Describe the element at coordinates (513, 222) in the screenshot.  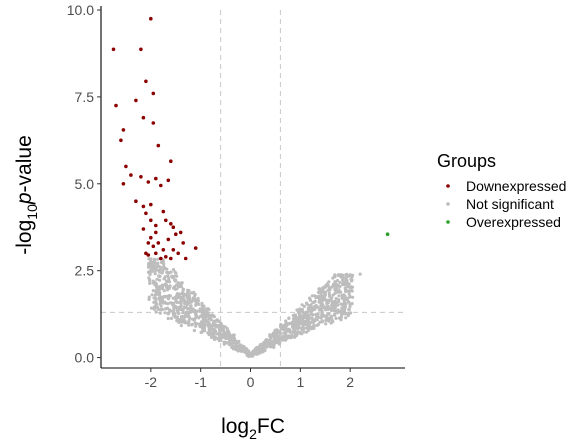
I see `legend-label: Overexpressed` at that location.